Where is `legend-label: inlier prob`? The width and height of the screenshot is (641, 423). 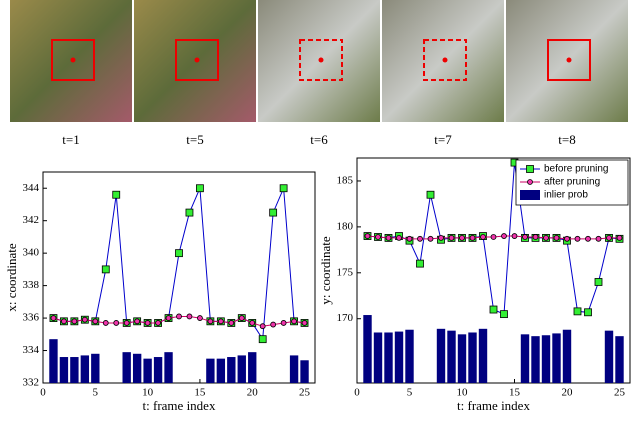
legend-label: inlier prob is located at coordinates (566, 195).